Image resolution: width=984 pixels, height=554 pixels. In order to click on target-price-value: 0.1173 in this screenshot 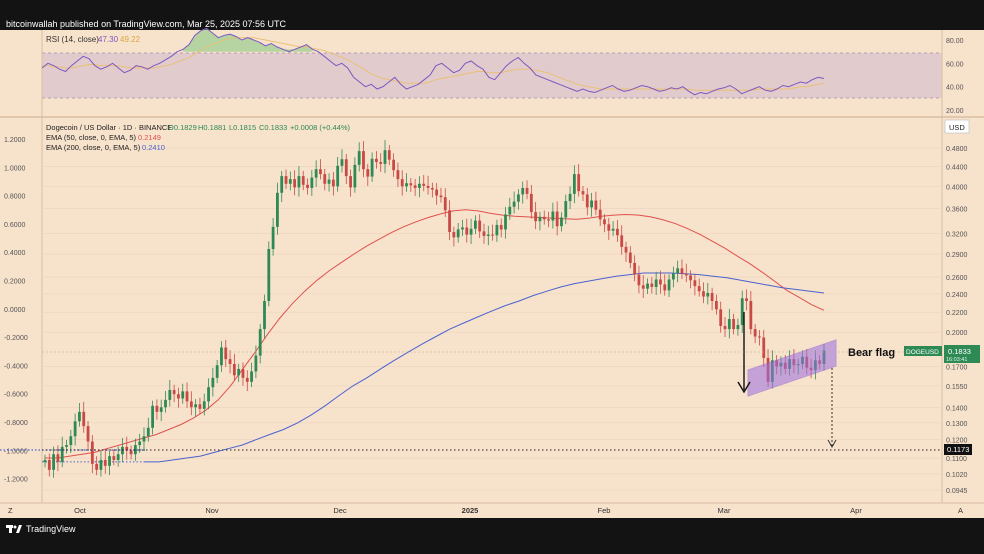, I will do `click(958, 449)`.